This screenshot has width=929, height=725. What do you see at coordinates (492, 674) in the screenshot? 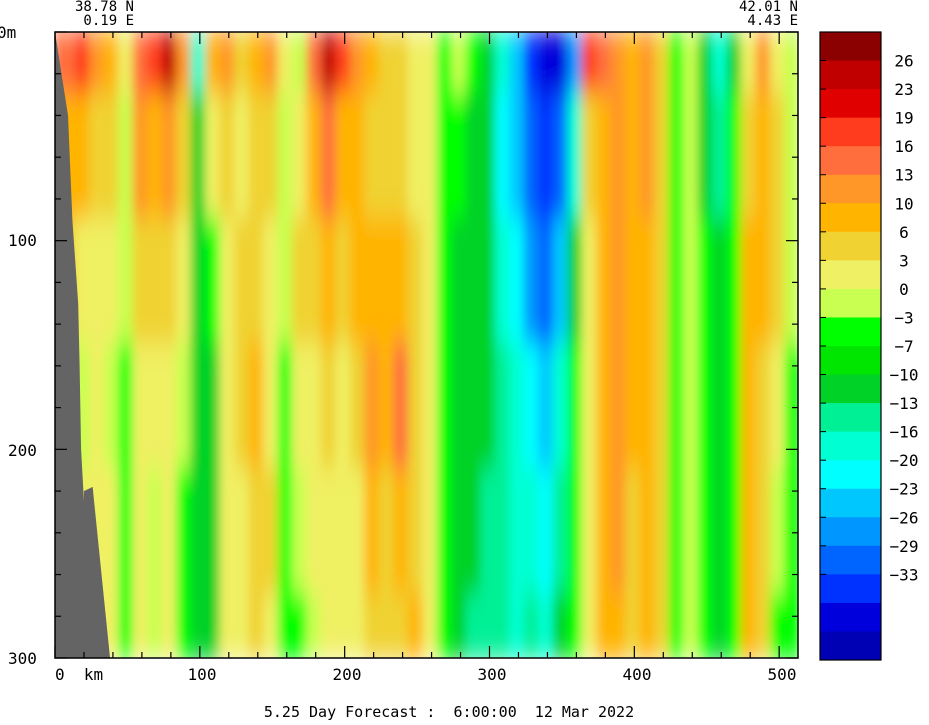
I see `x-tick-label: 300` at bounding box center [492, 674].